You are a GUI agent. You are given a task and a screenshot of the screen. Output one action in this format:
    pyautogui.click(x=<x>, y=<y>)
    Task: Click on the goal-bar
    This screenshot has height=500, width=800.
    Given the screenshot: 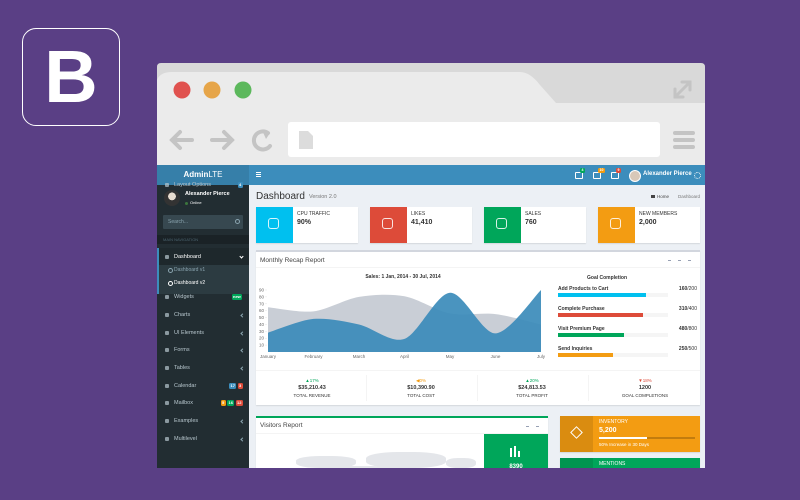 What is the action you would take?
    pyautogui.click(x=585, y=355)
    